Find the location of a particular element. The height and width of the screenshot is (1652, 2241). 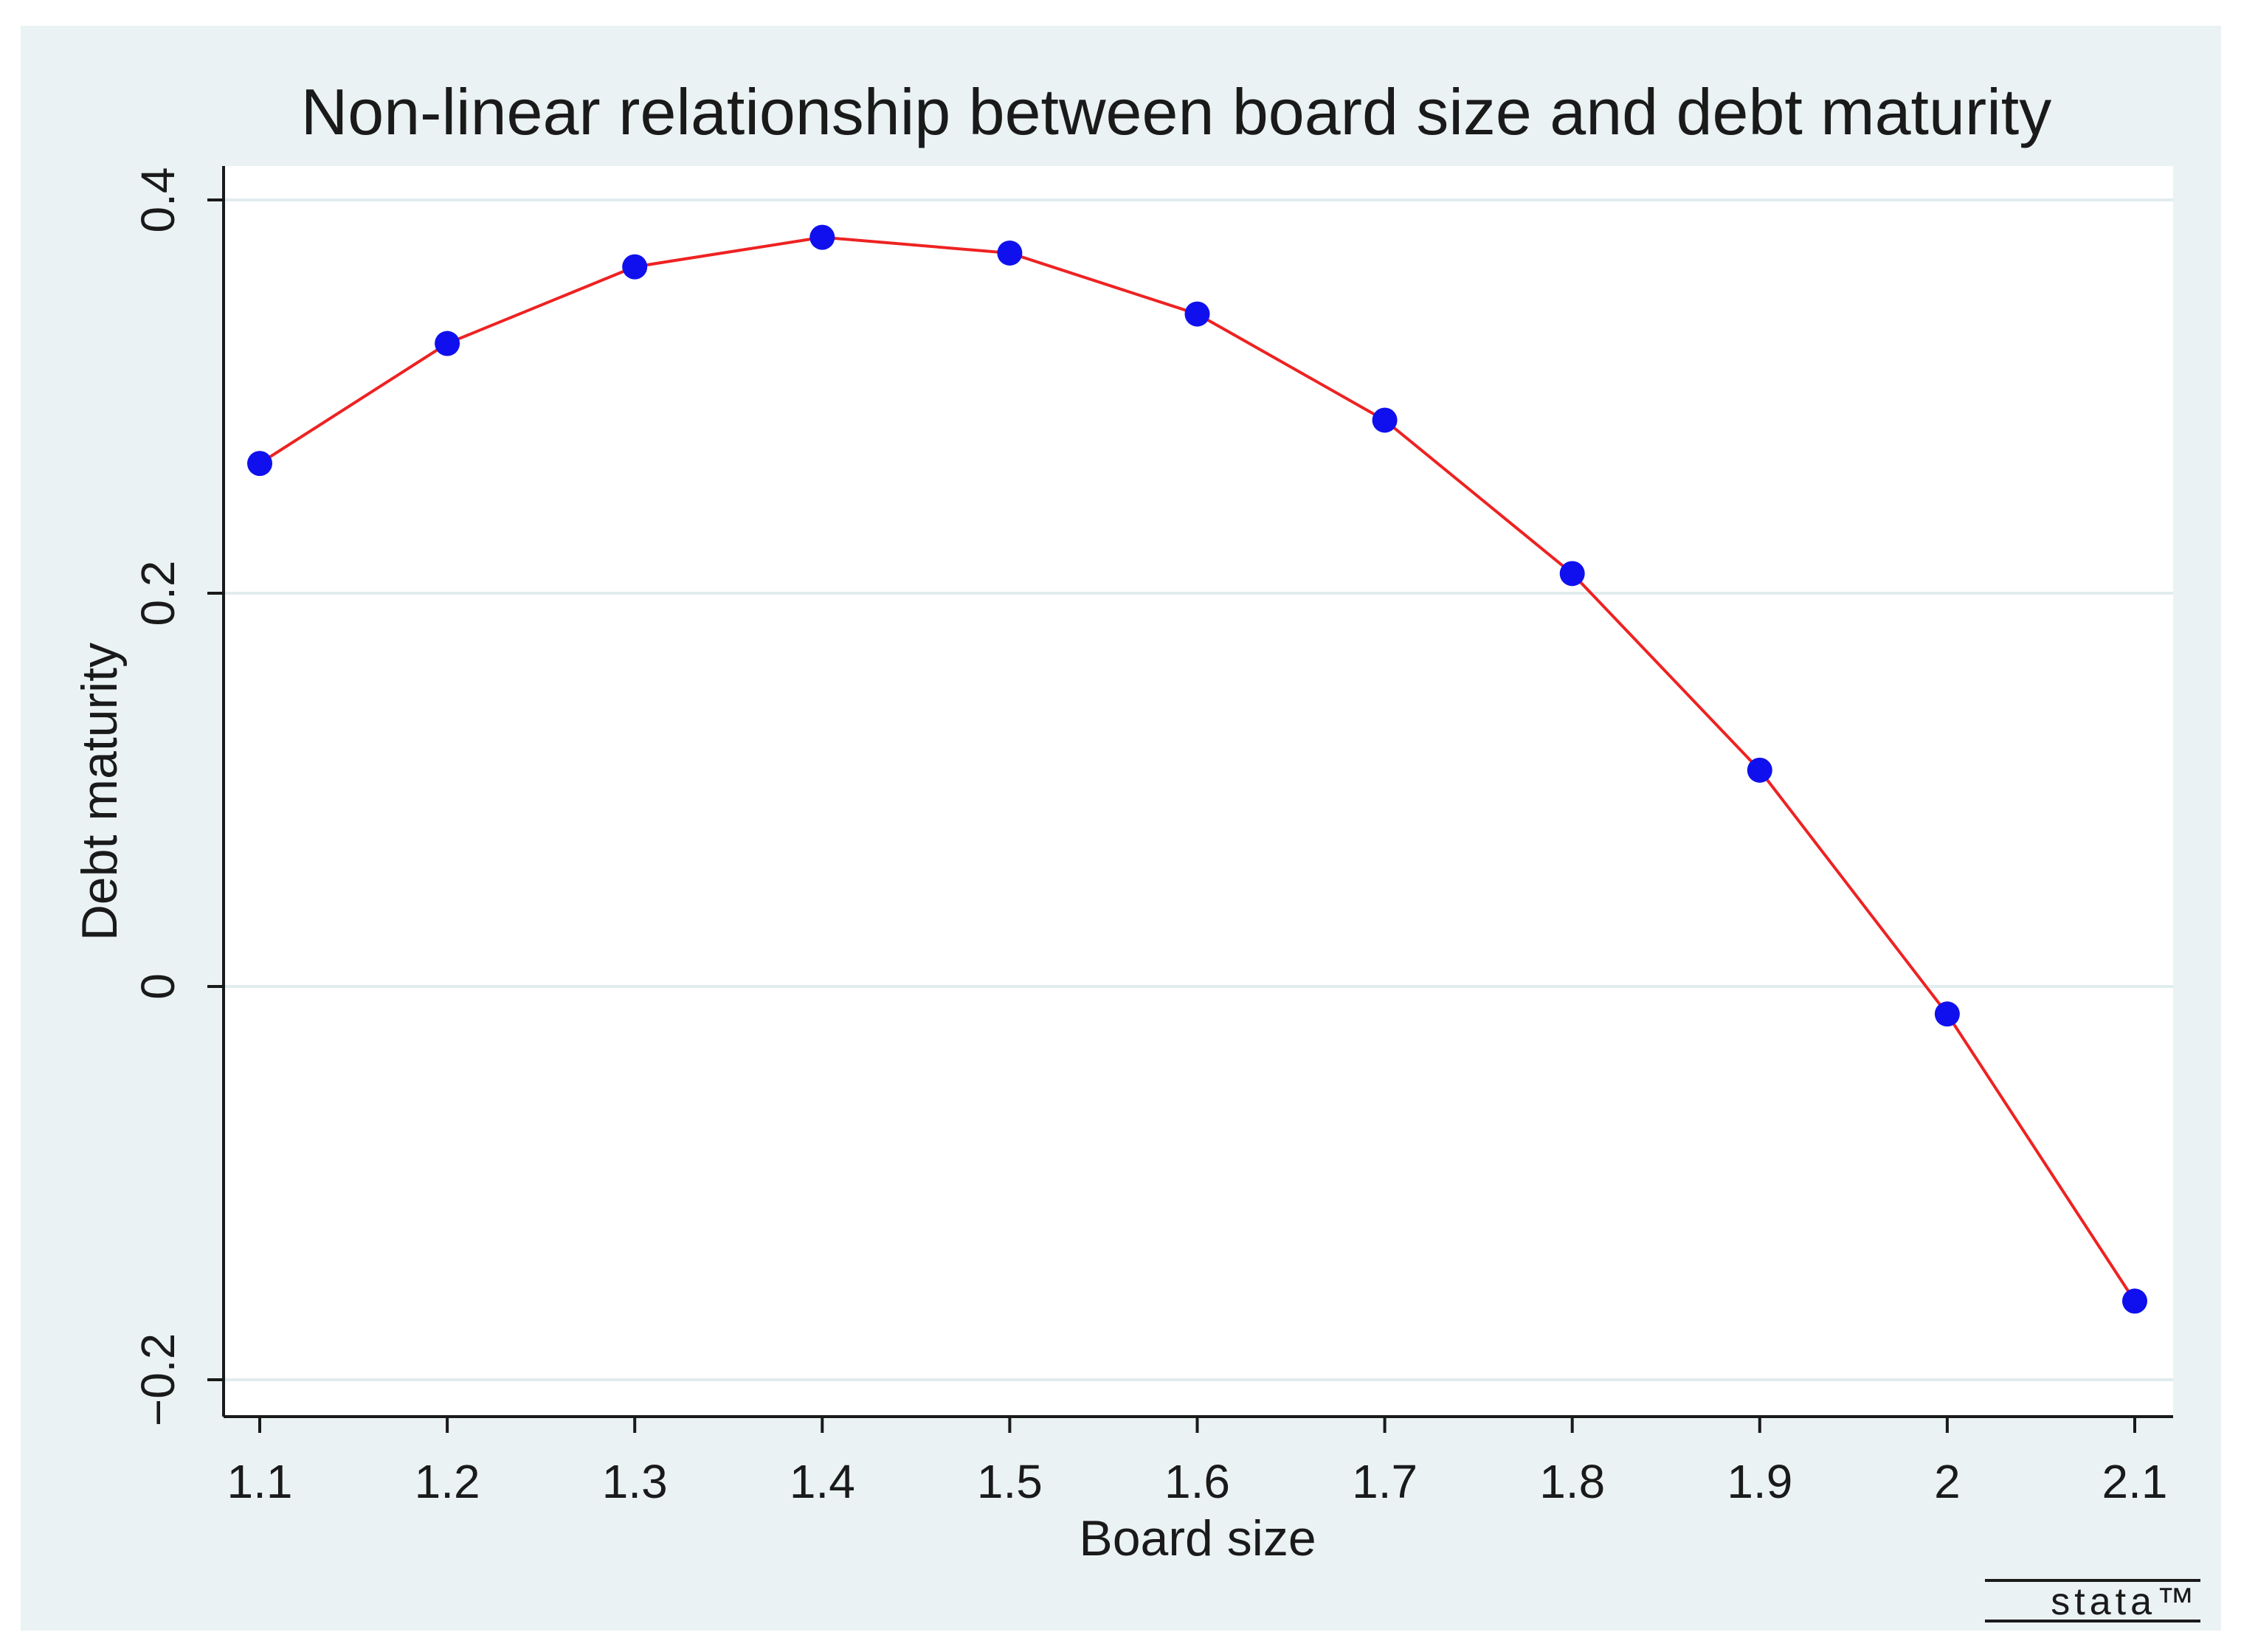

y-tick-label-0: −0.2 is located at coordinates (157, 1380).